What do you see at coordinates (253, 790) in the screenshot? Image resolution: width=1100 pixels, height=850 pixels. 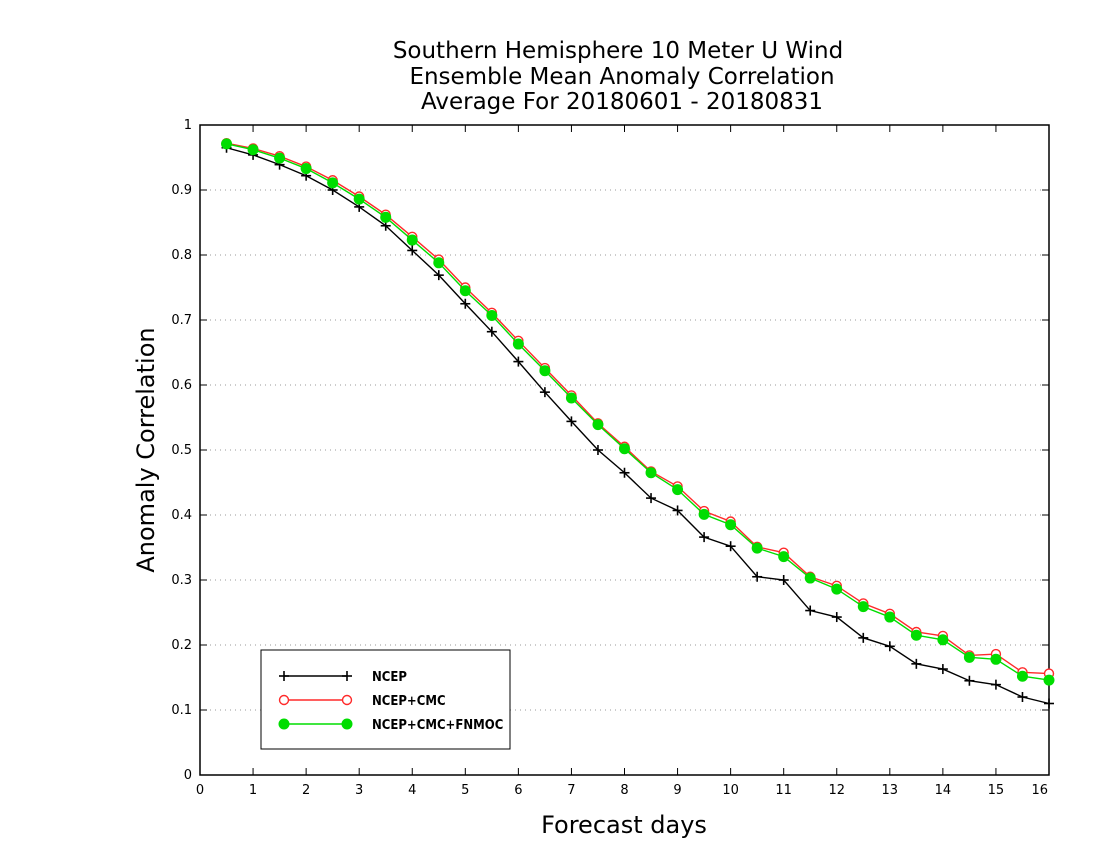 I see `x-tick-label: 1` at bounding box center [253, 790].